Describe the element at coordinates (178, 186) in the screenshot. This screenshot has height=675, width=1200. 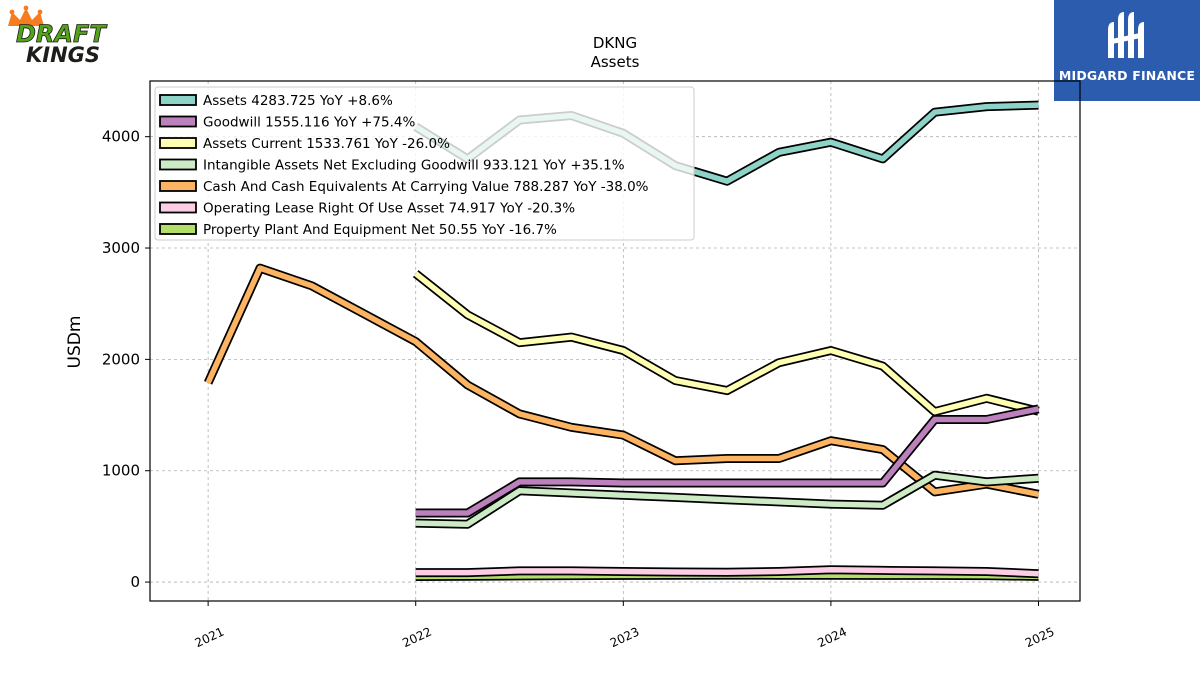
I see `legend-swatch-cash` at that location.